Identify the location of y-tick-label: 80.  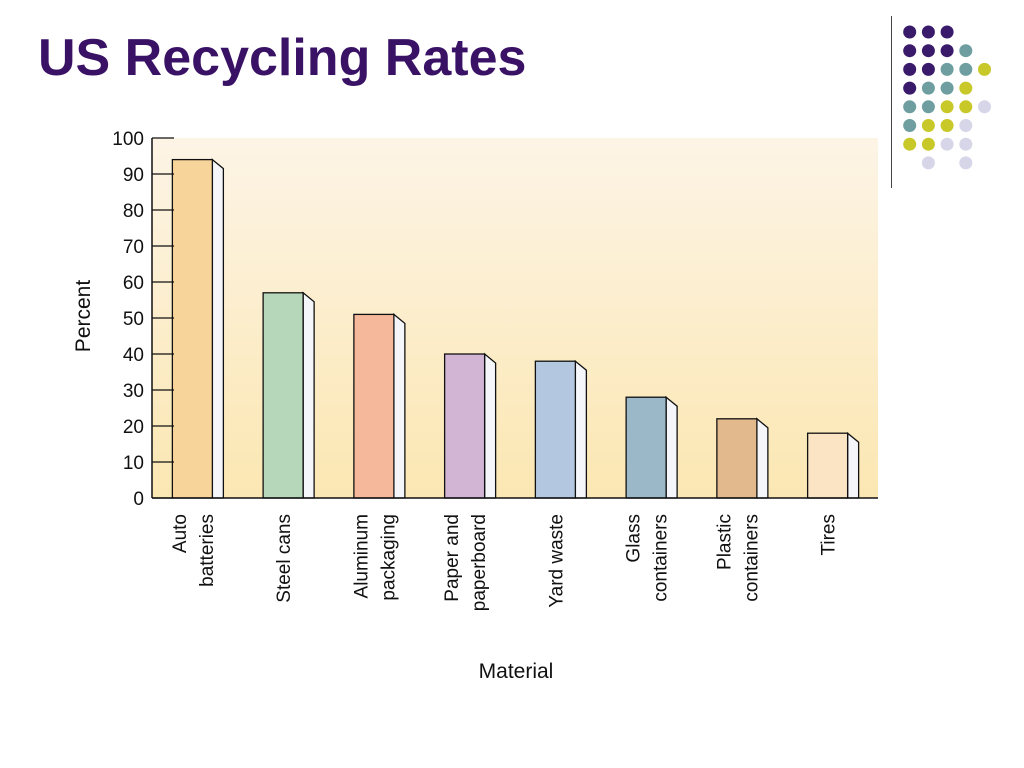
(133, 211).